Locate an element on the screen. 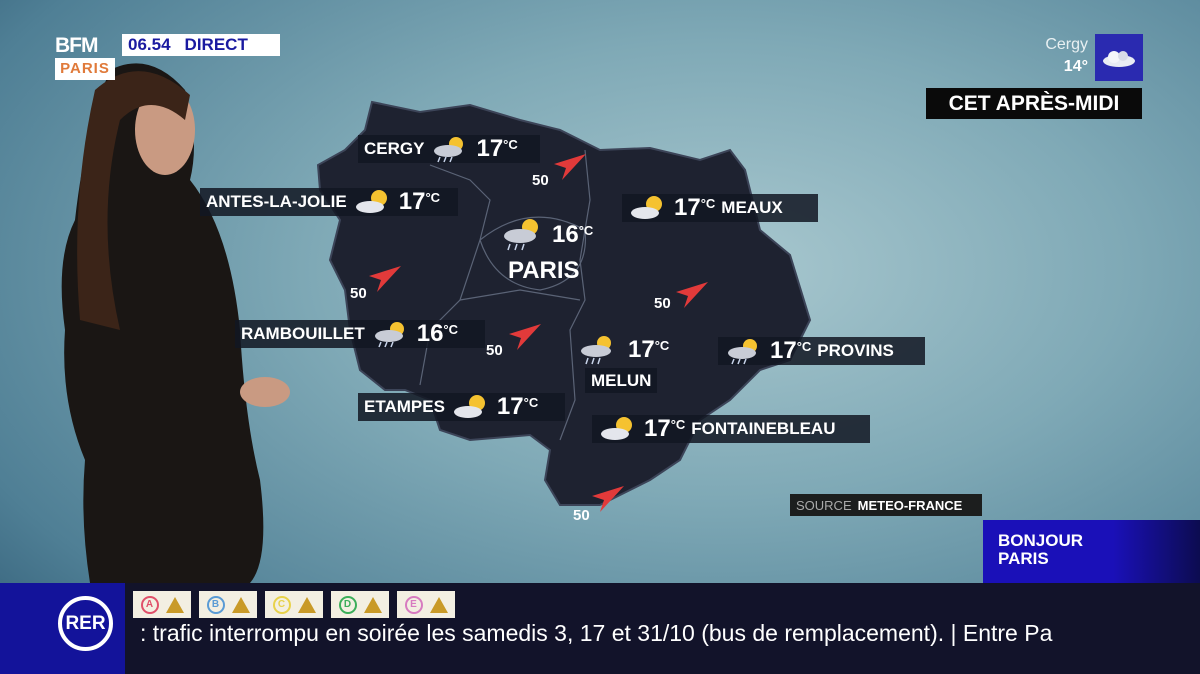  city-name: CERGY is located at coordinates (394, 148).